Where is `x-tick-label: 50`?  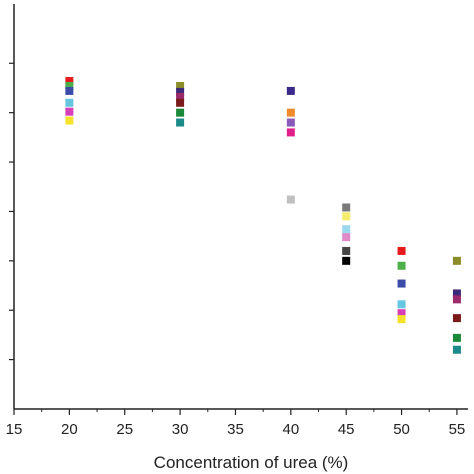
x-tick-label: 50 is located at coordinates (401, 429).